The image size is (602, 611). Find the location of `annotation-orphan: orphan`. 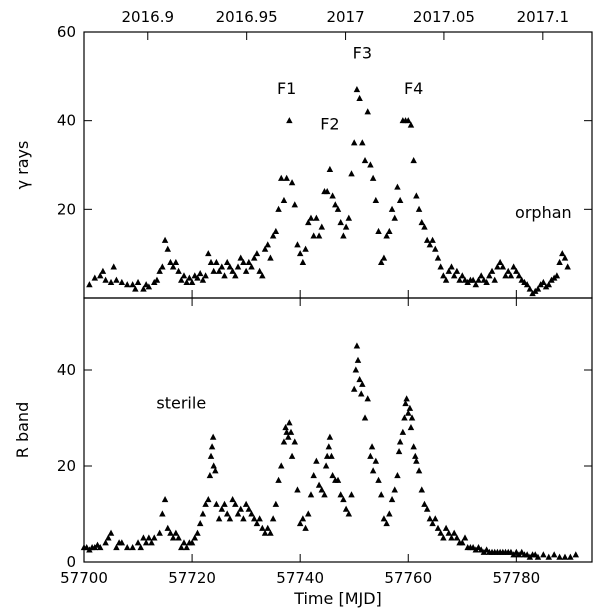

annotation-orphan: orphan is located at coordinates (543, 212).